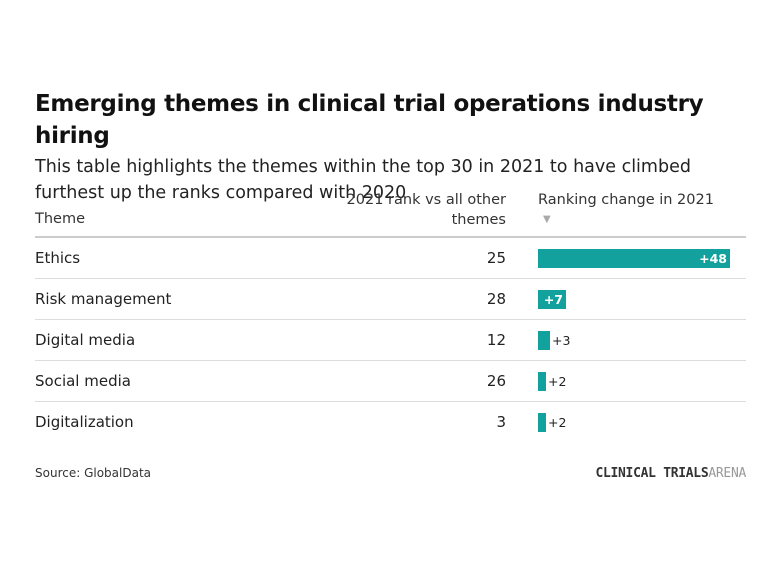 This screenshot has width=769, height=577. Describe the element at coordinates (496, 381) in the screenshot. I see `rank-cell: 26` at that location.